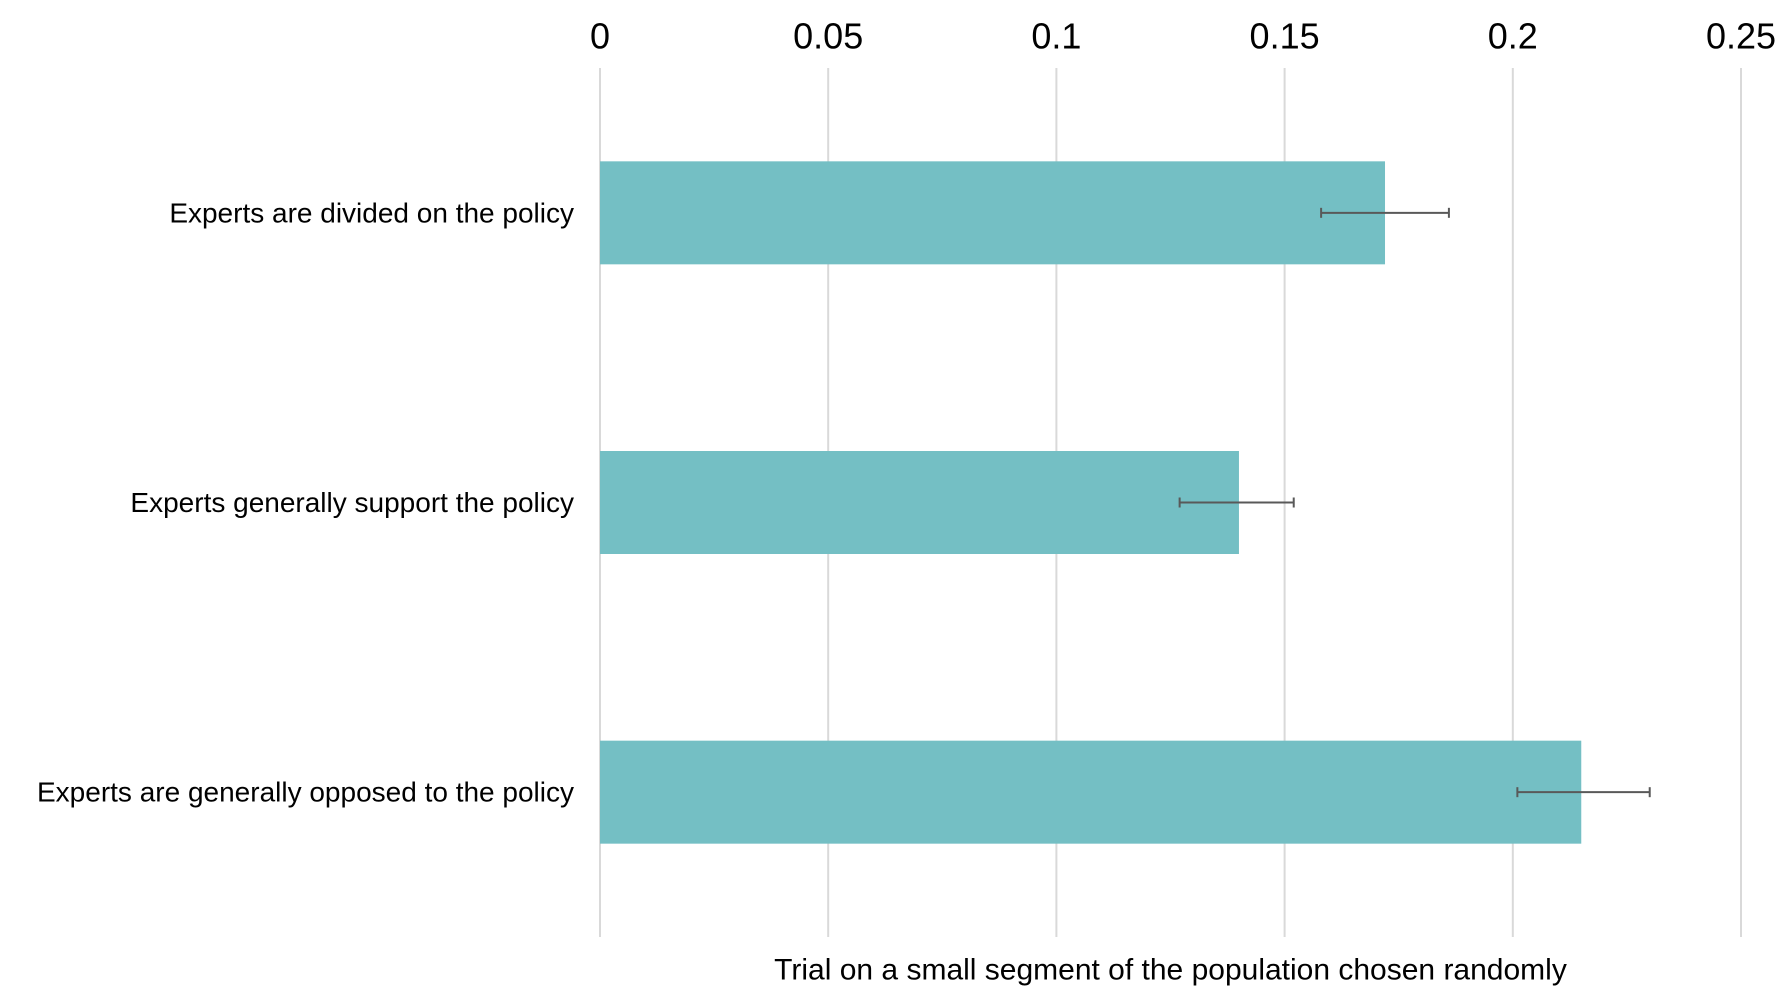 This screenshot has height=987, width=1791. What do you see at coordinates (1285, 36) in the screenshot?
I see `x-tick-label: 0.15` at bounding box center [1285, 36].